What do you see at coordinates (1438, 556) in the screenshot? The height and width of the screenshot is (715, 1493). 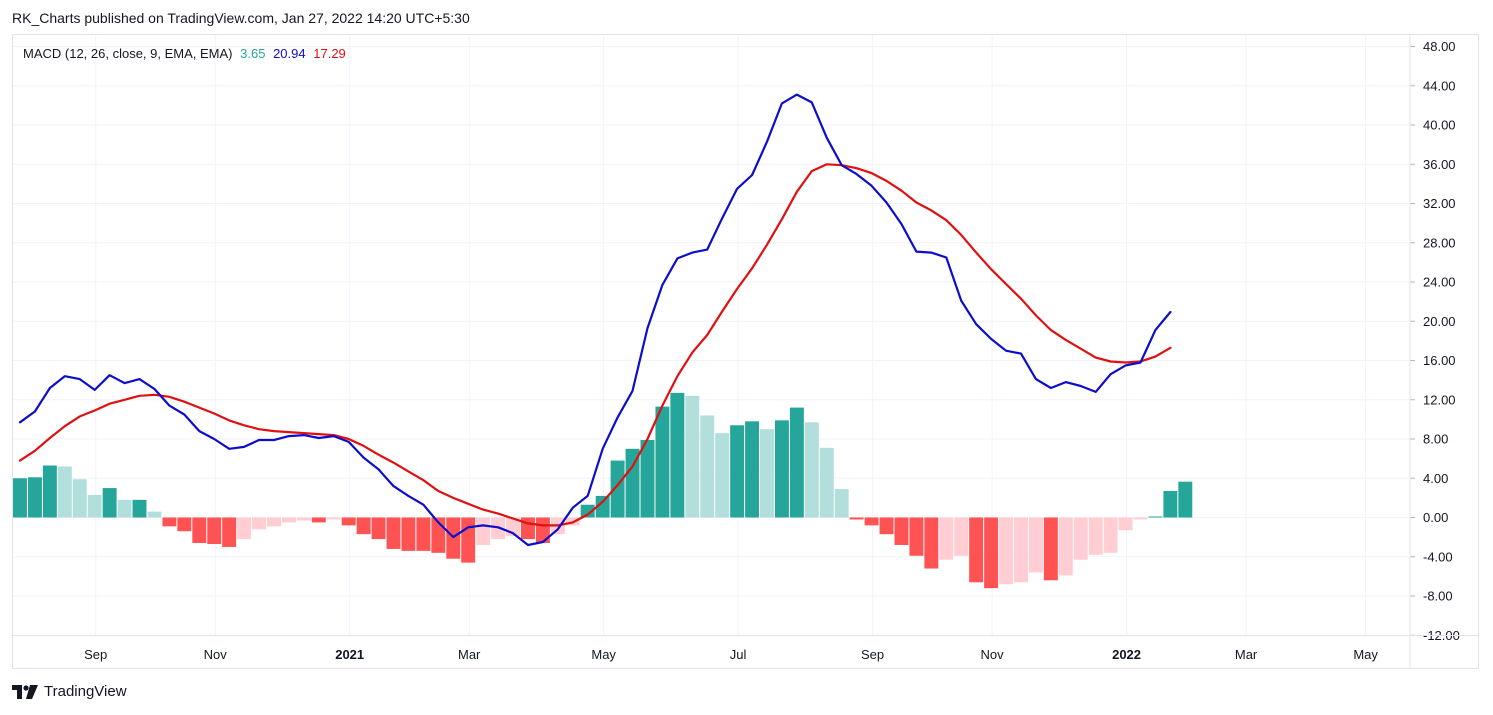 I see `y-tick-label: -4.00` at bounding box center [1438, 556].